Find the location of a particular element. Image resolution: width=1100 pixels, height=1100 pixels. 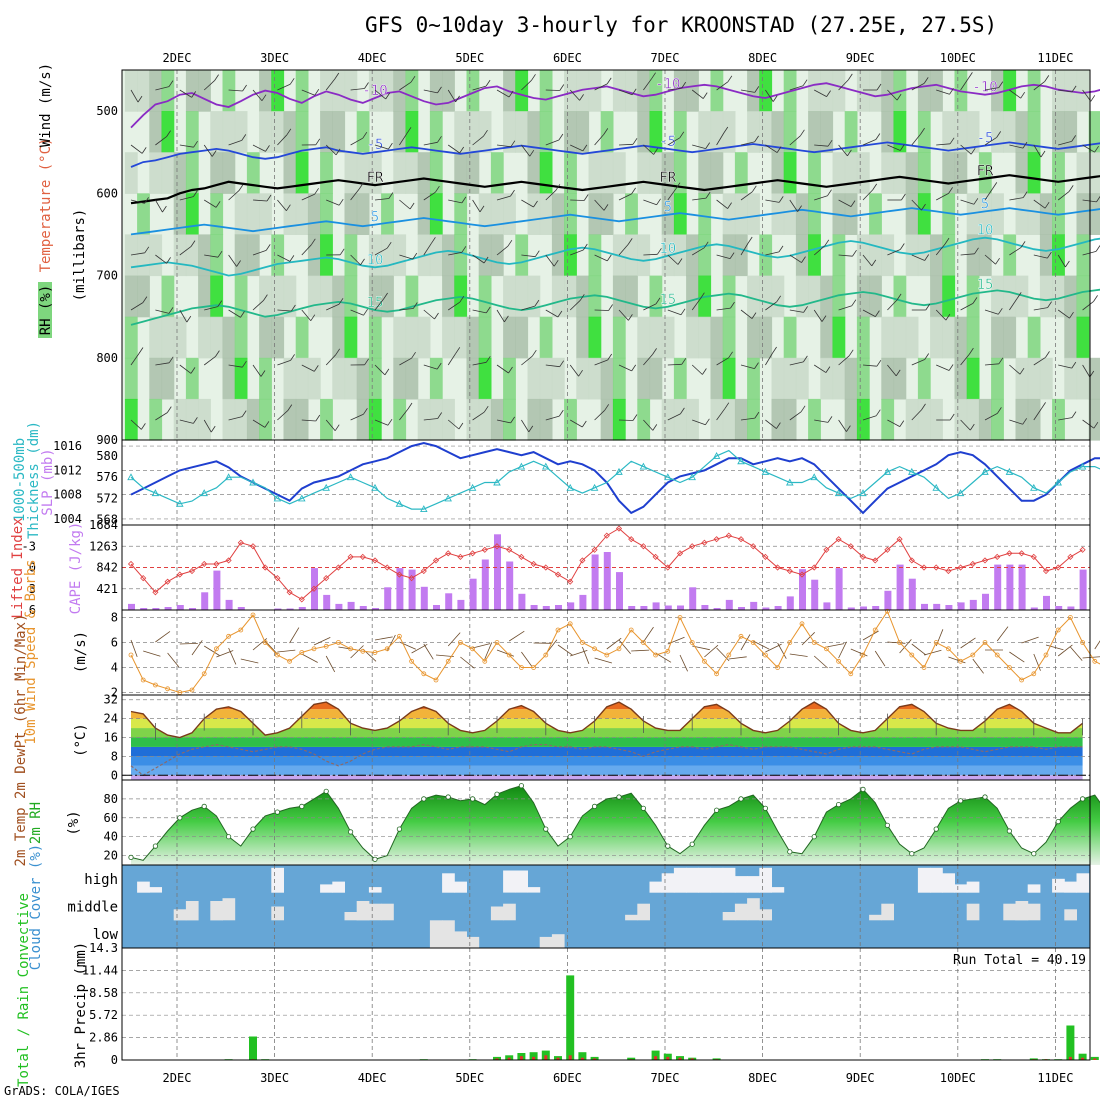

temp-band is located at coordinates (607, 777).